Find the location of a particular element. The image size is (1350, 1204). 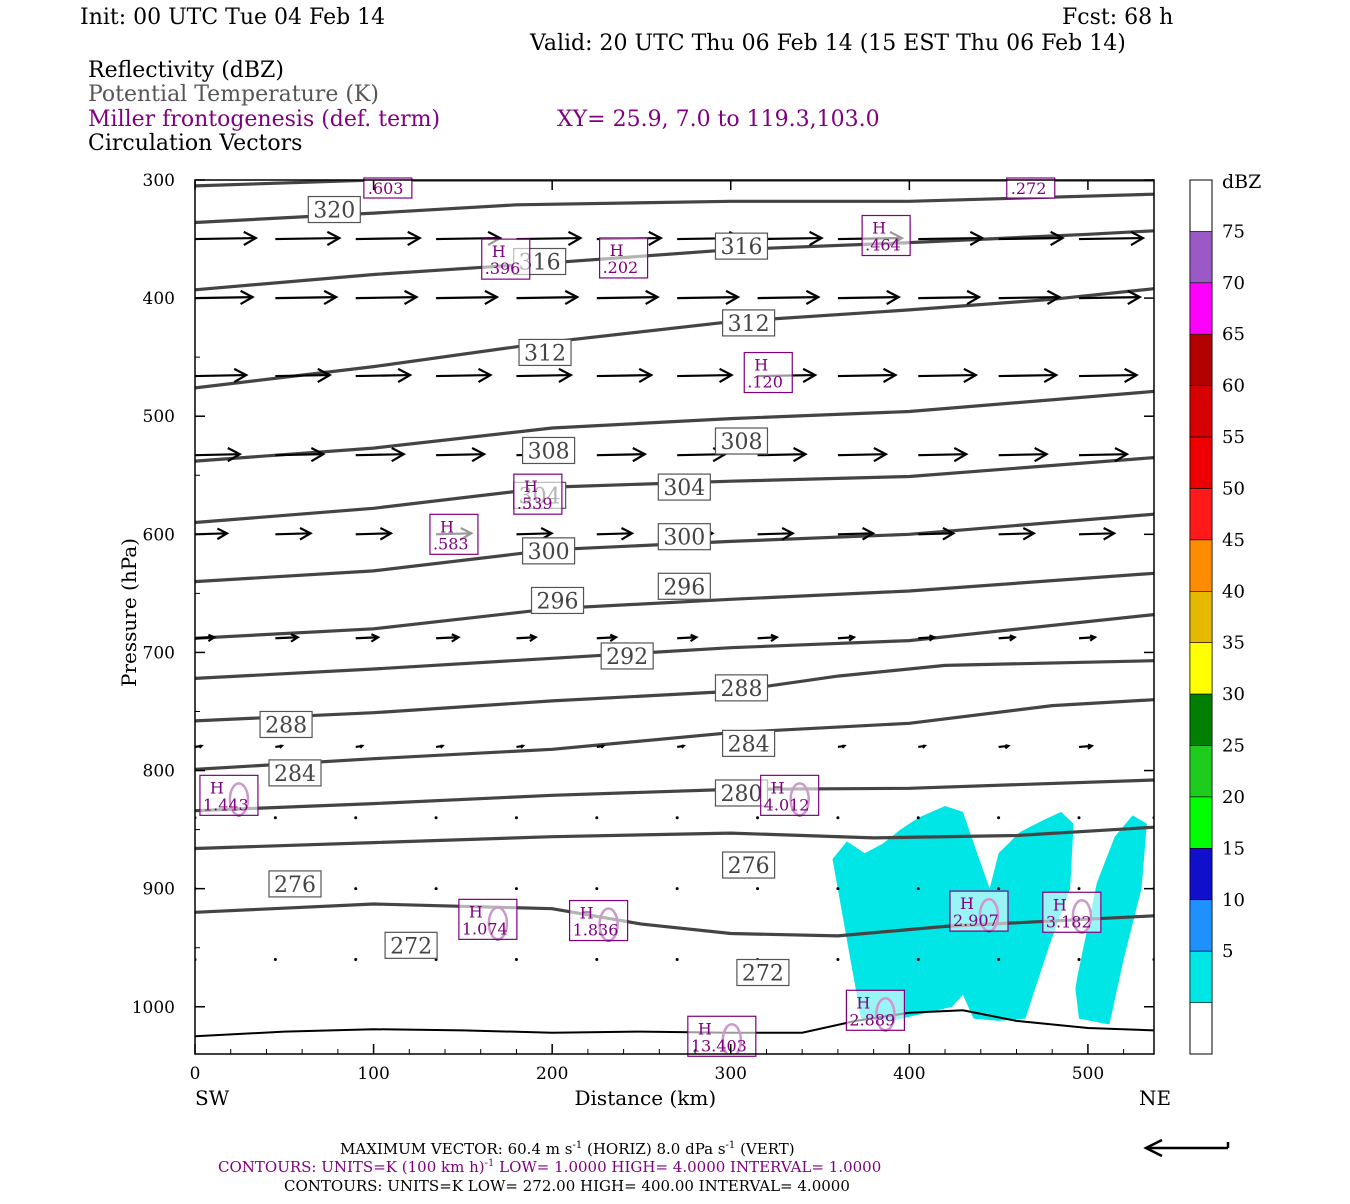

fronto-max-13: H1.074 is located at coordinates (488, 919).